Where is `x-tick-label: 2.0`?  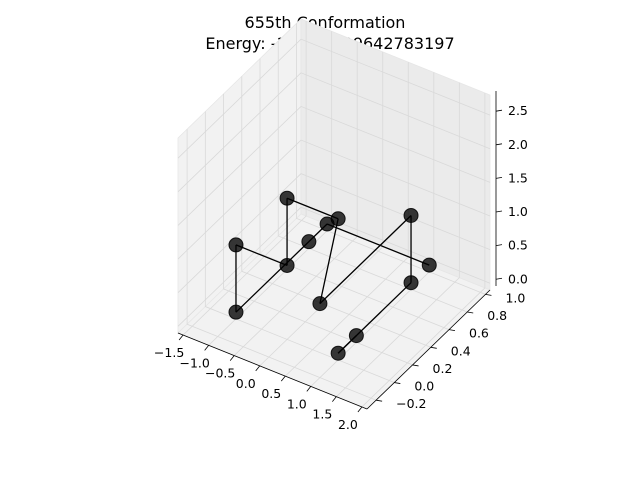 x-tick-label: 2.0 is located at coordinates (348, 424).